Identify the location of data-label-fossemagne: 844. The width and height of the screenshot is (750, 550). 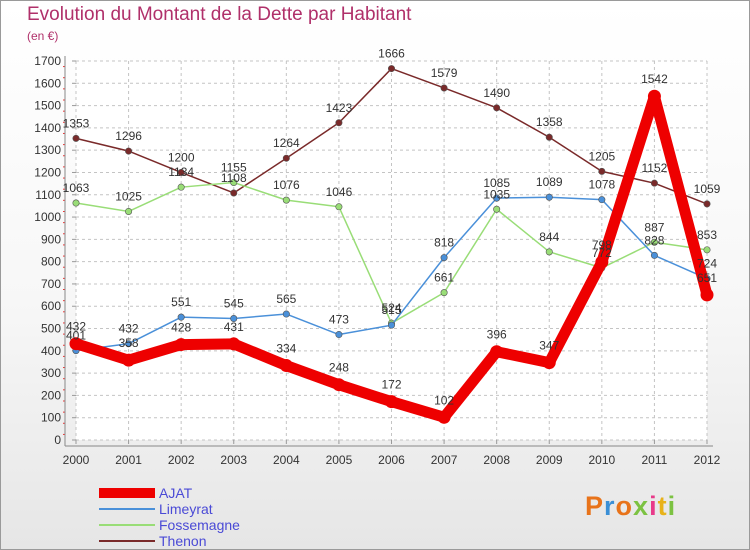
(549, 237).